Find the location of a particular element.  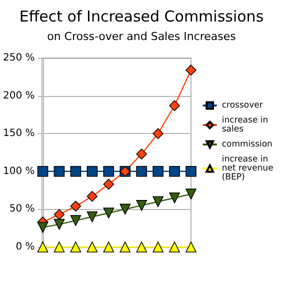

chart-subtitle: on Cross-over and Sales Increases is located at coordinates (141, 36).